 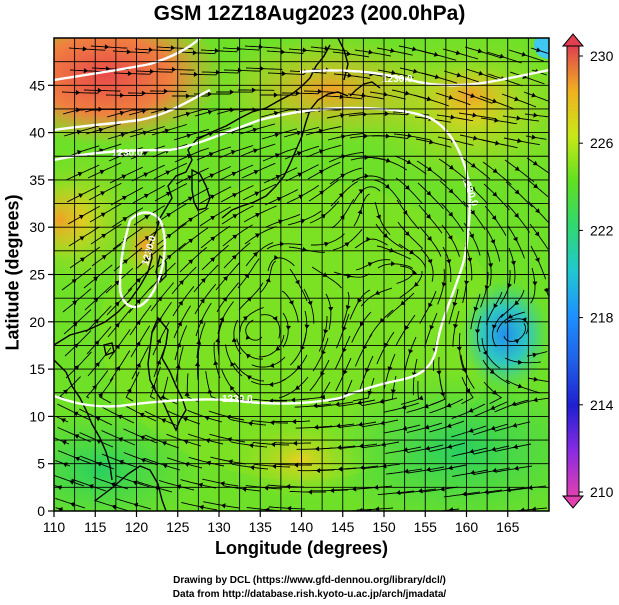 What do you see at coordinates (602, 230) in the screenshot?
I see `colorbar-tick-label: 222` at bounding box center [602, 230].